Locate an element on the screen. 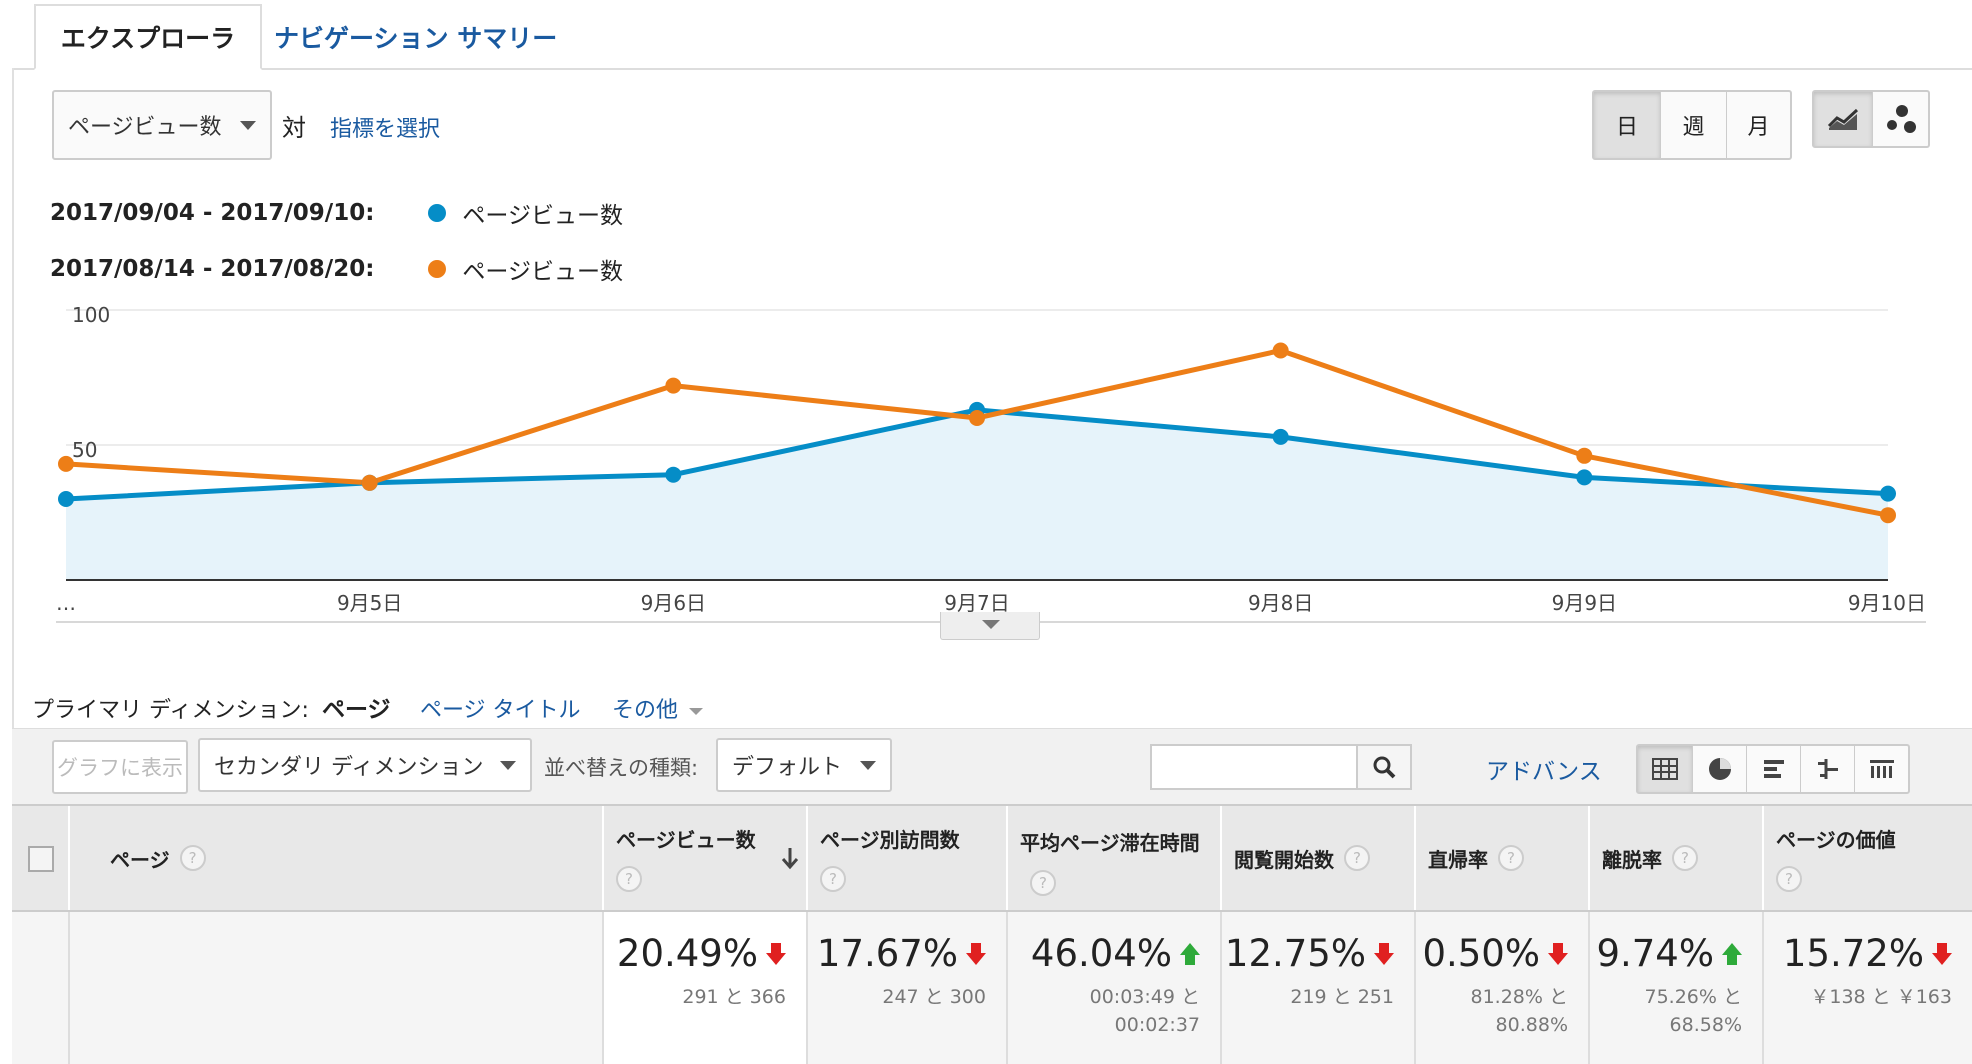 Image resolution: width=1972 pixels, height=1064 pixels. column-label: ページビュー数 is located at coordinates (686, 840).